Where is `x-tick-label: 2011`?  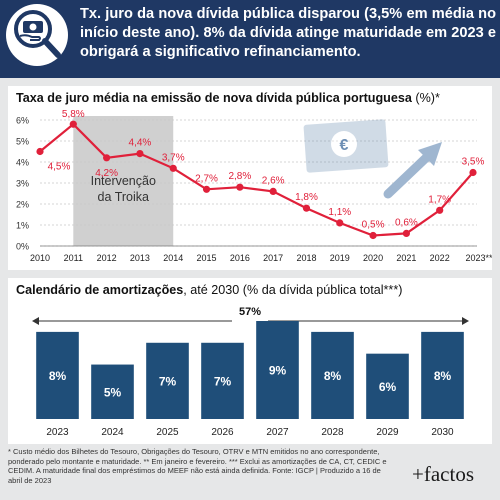 x-tick-label: 2011 is located at coordinates (73, 258).